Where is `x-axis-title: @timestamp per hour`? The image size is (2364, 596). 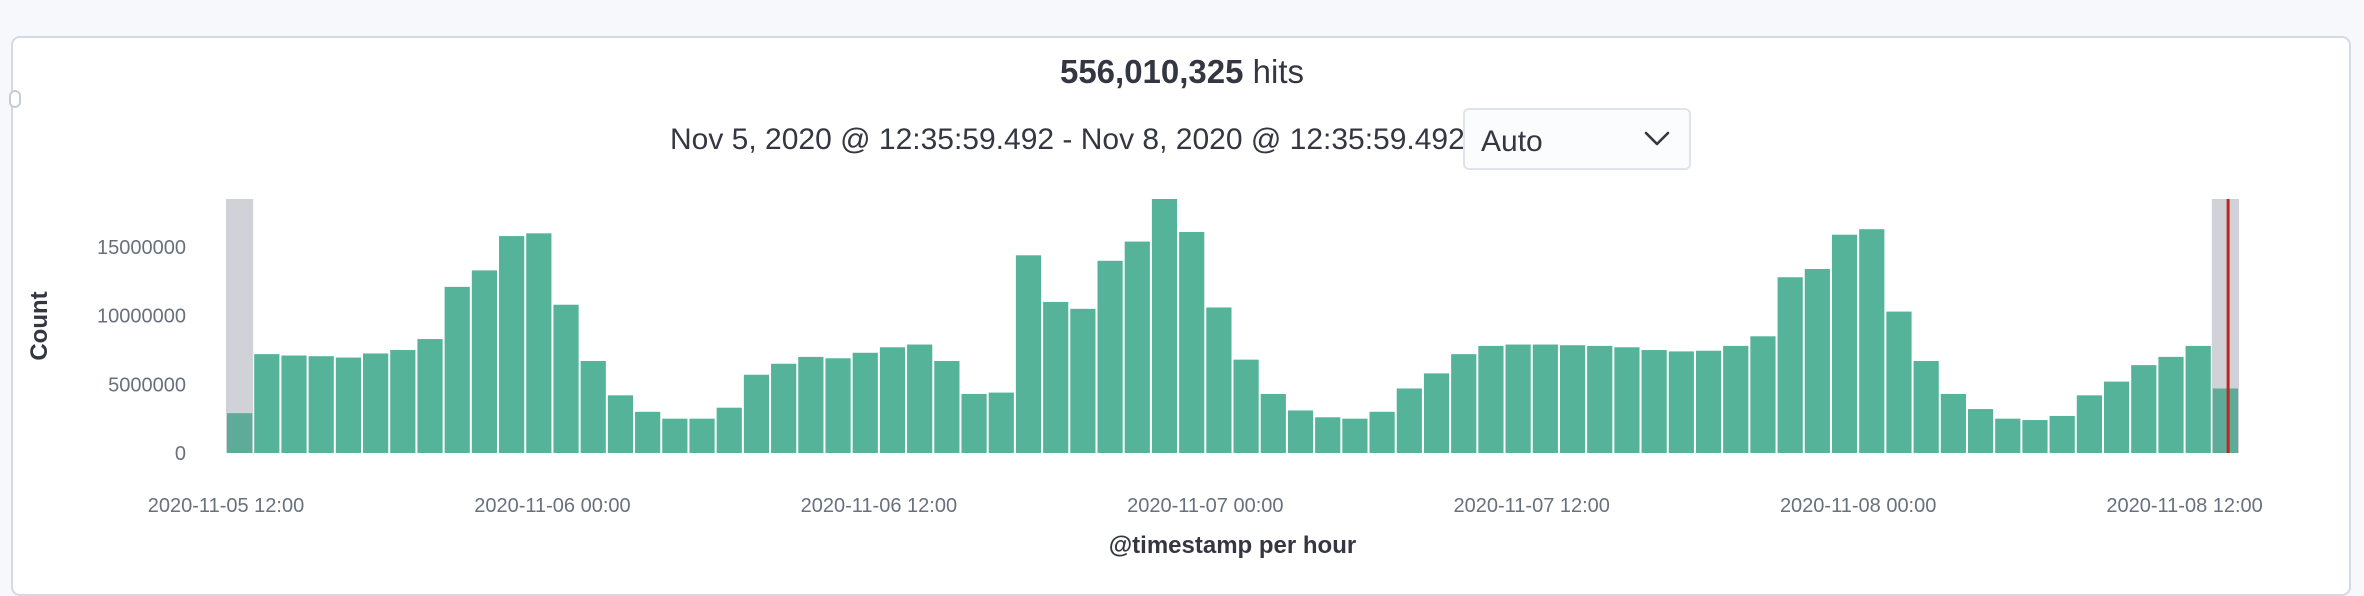 x-axis-title: @timestamp per hour is located at coordinates (1232, 545).